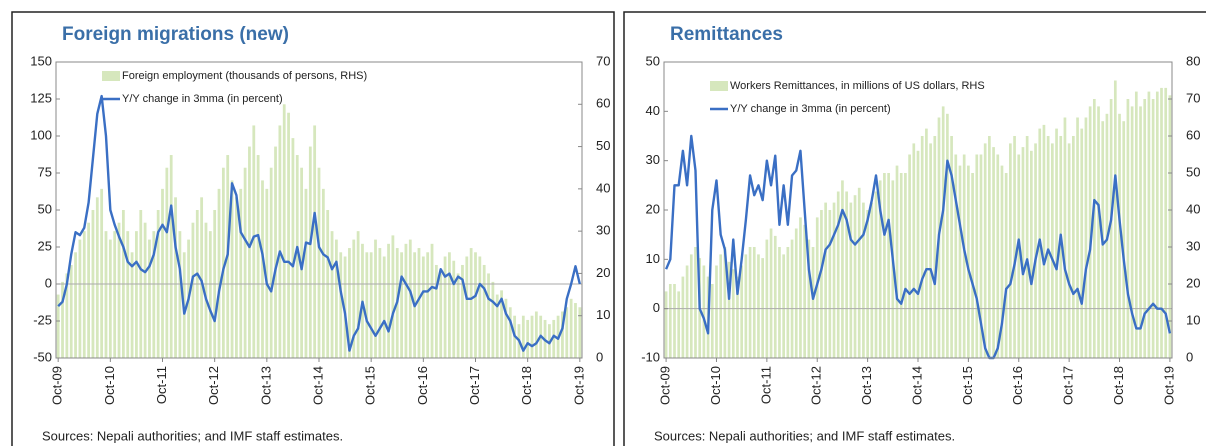  Describe the element at coordinates (1068, 385) in the screenshot. I see `x-tick-label: Oct-17` at that location.